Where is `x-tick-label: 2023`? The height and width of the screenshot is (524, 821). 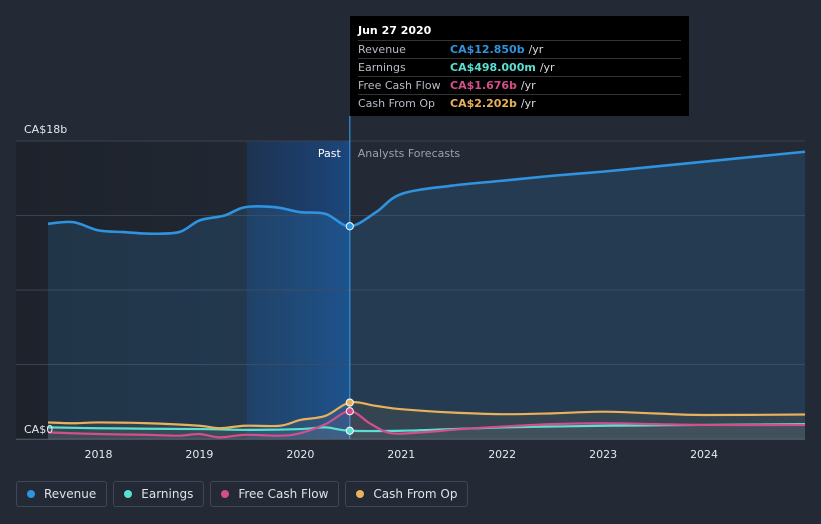
x-tick-label: 2023 is located at coordinates (603, 454).